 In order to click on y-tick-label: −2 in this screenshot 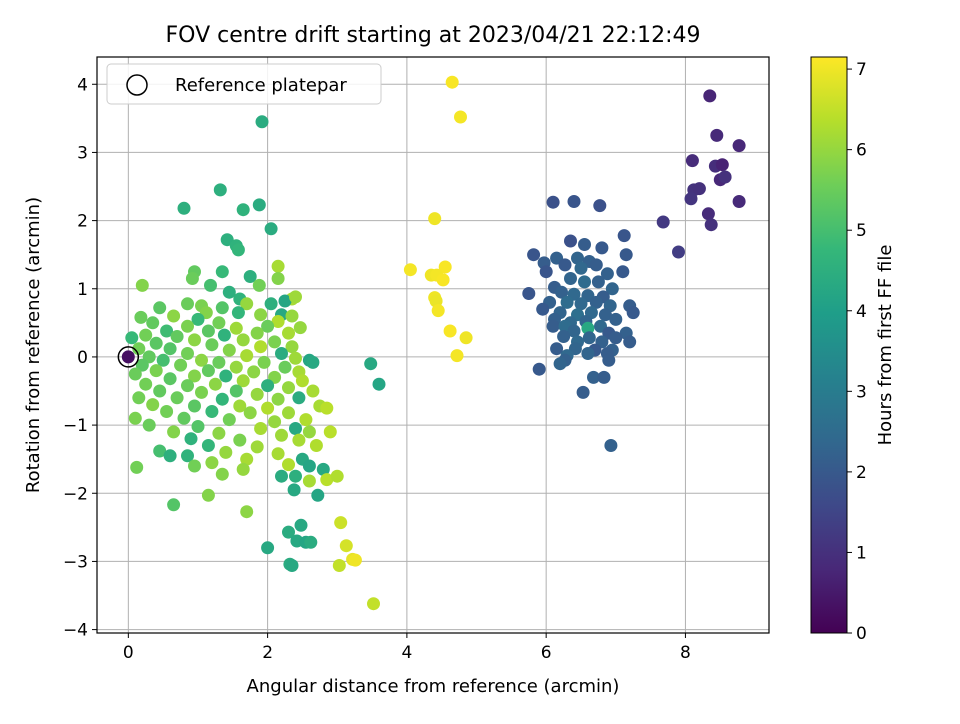, I will do `click(75, 494)`.